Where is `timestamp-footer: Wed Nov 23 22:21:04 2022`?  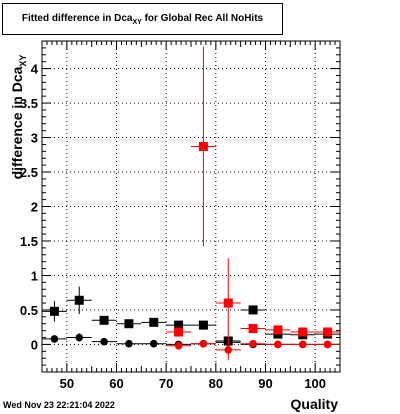
timestamp-footer: Wed Nov 23 22:21:04 2022 is located at coordinates (59, 405).